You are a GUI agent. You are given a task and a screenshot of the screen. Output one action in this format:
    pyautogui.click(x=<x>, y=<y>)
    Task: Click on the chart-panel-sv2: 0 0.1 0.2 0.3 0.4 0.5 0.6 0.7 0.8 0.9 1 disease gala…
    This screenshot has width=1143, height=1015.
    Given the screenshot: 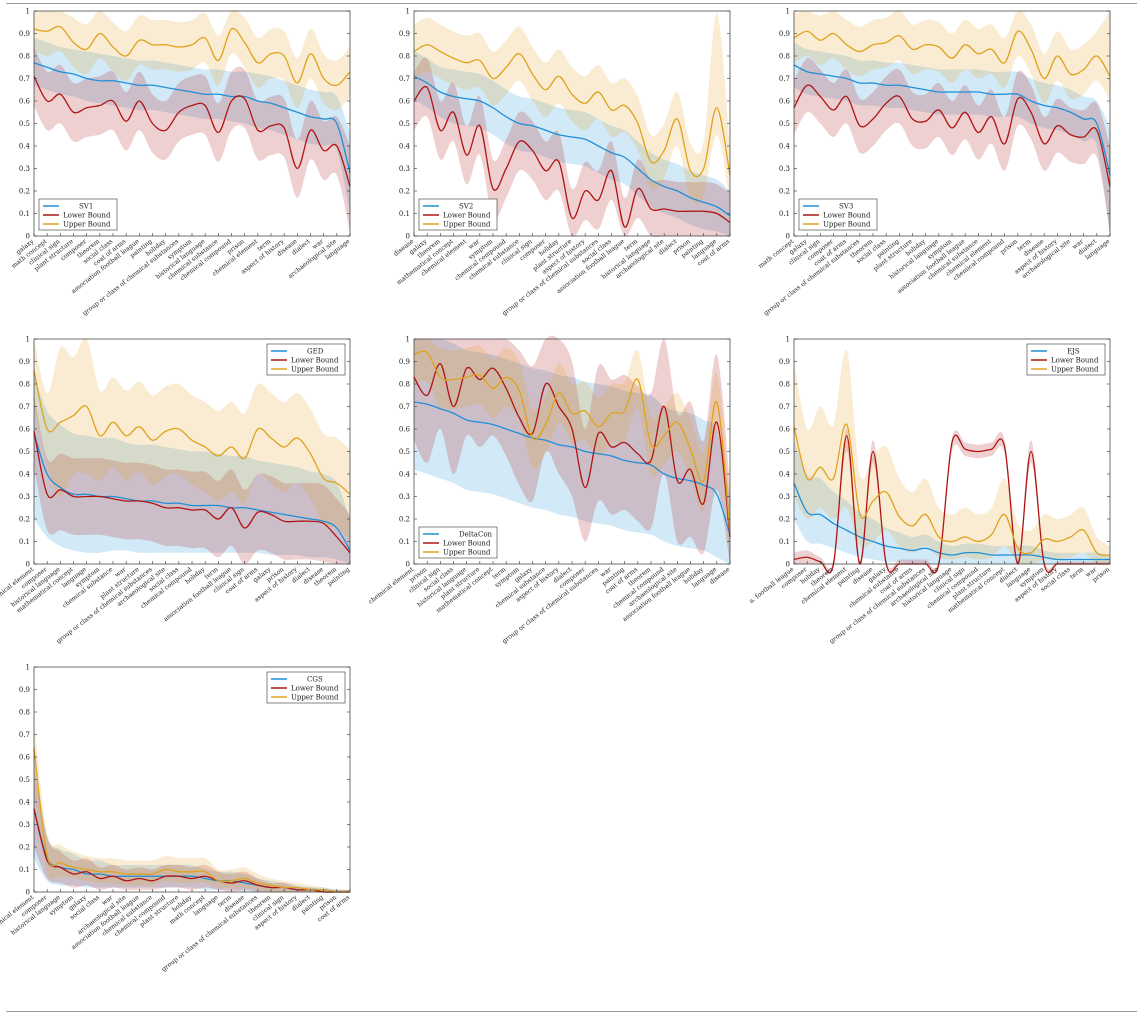 What is the action you would take?
    pyautogui.click(x=569, y=168)
    